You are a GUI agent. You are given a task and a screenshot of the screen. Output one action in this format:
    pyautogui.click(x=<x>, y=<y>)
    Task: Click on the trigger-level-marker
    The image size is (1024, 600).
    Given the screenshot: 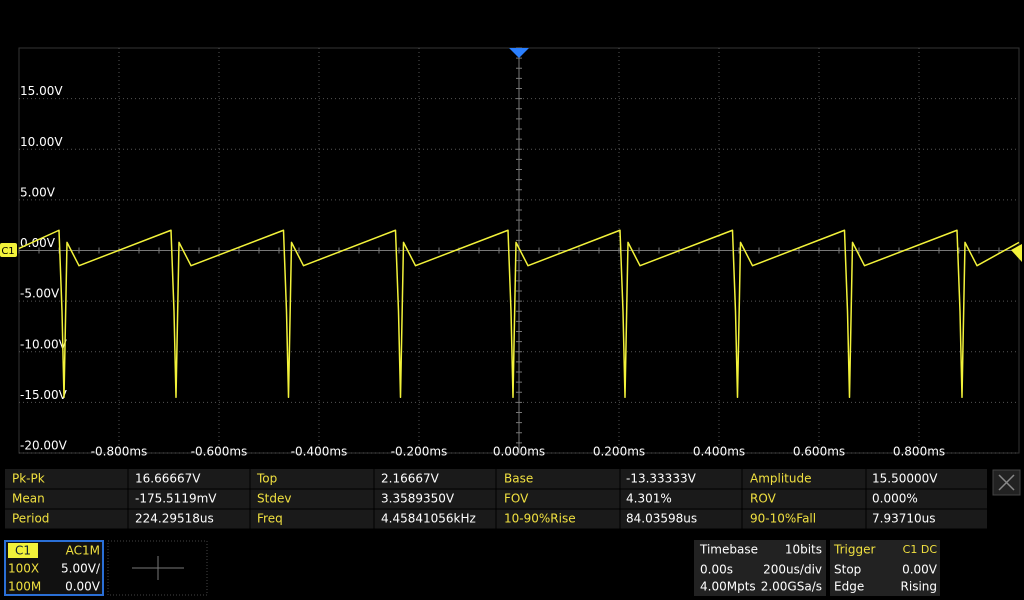 What is the action you would take?
    pyautogui.click(x=1016, y=253)
    